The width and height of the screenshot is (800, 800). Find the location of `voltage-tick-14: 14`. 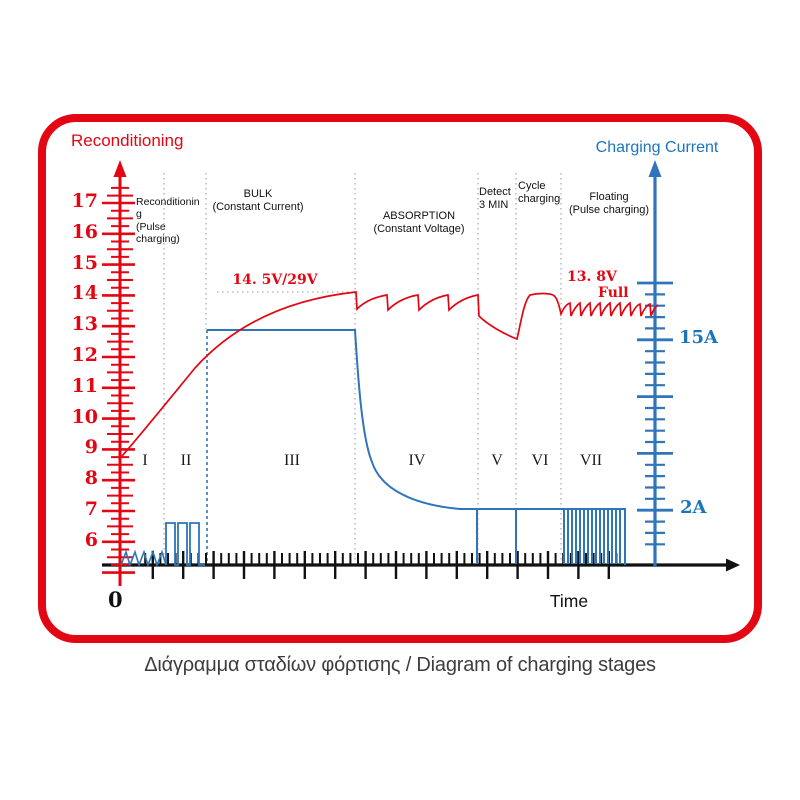

voltage-tick-14: 14 is located at coordinates (84, 293).